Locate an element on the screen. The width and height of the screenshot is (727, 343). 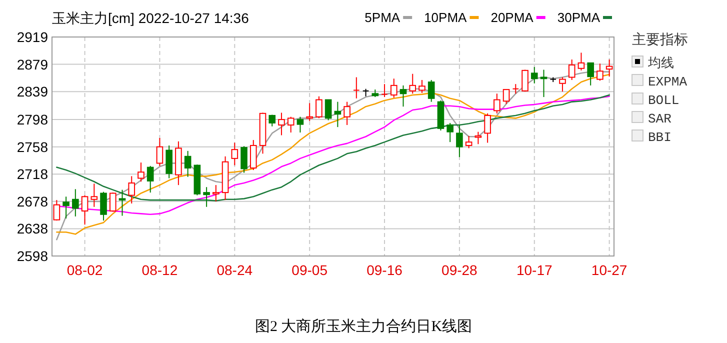
y-tick-label: 2758 is located at coordinates (32, 146).